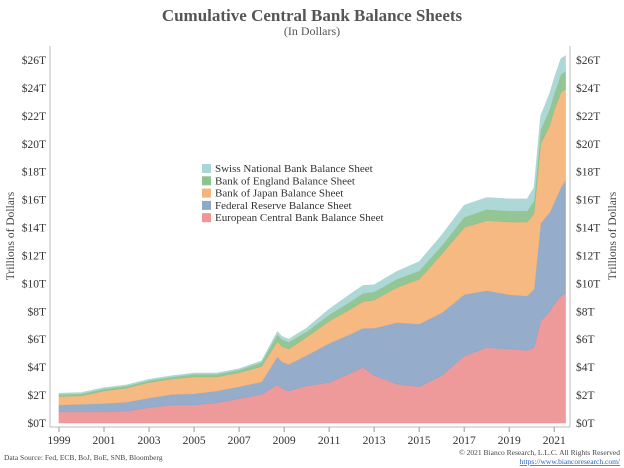 The height and width of the screenshot is (468, 624). Describe the element at coordinates (570, 461) in the screenshot. I see `website-link: https://www.biancoresearch.com/` at that location.